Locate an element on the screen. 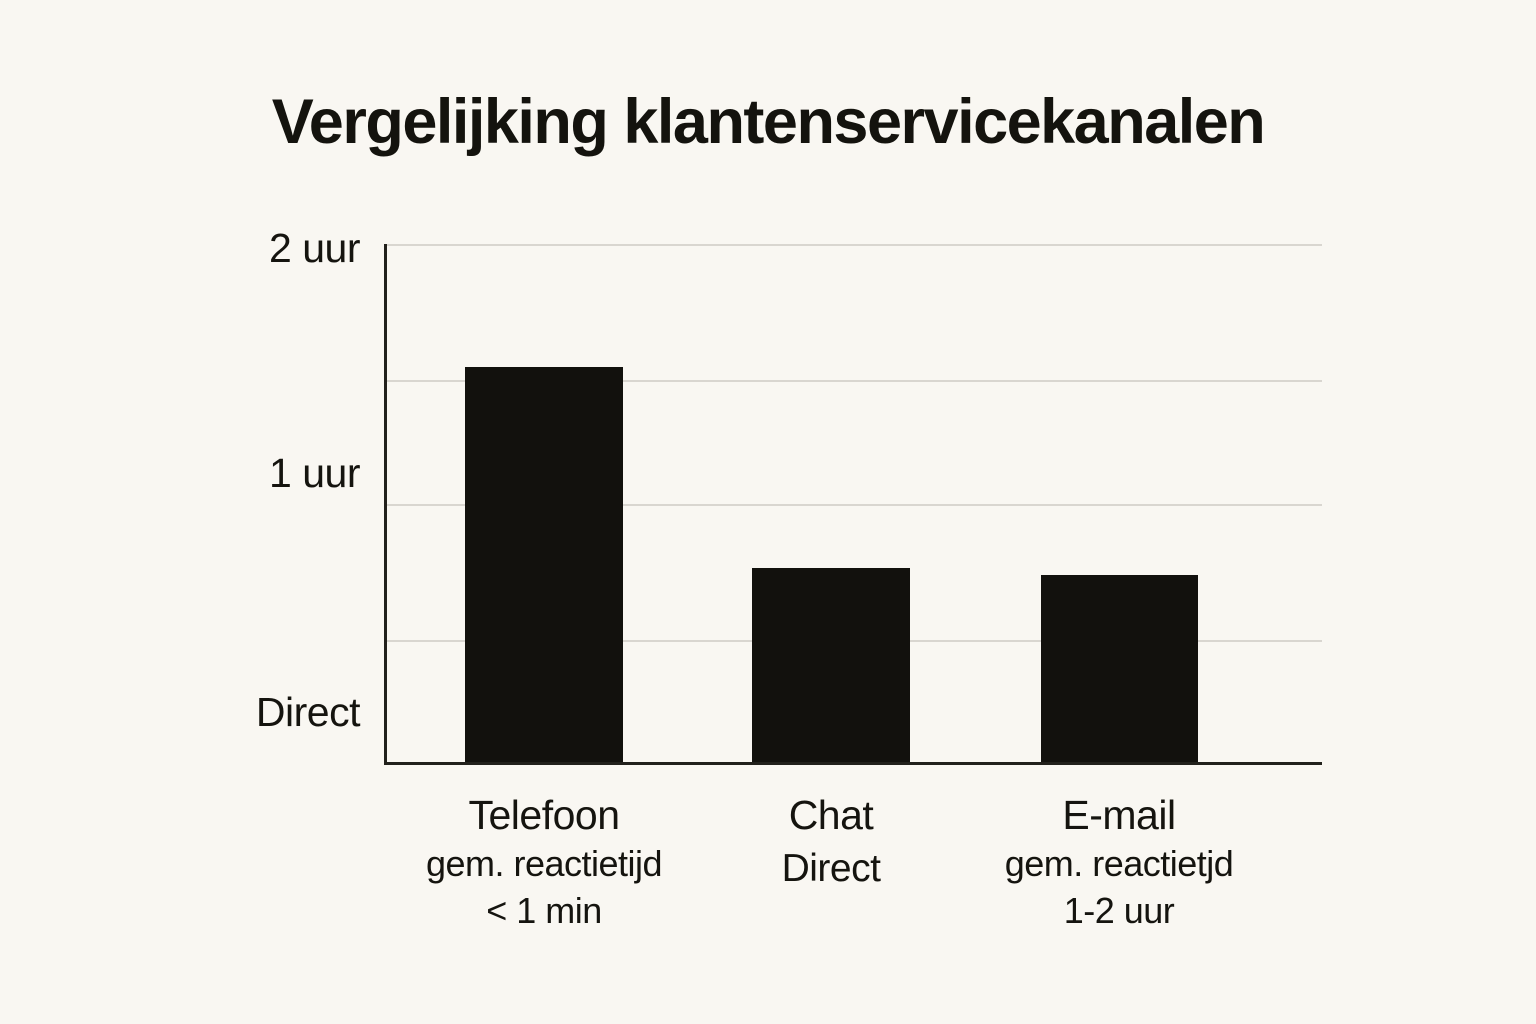  chart-title: Vergelijking klantenservicekanalen is located at coordinates (768, 122).